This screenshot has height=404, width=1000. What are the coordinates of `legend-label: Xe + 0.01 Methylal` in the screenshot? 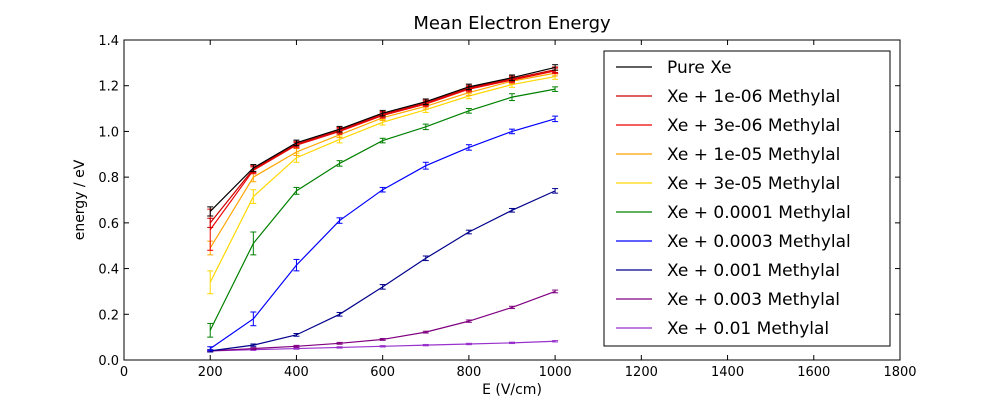 It's located at (748, 329).